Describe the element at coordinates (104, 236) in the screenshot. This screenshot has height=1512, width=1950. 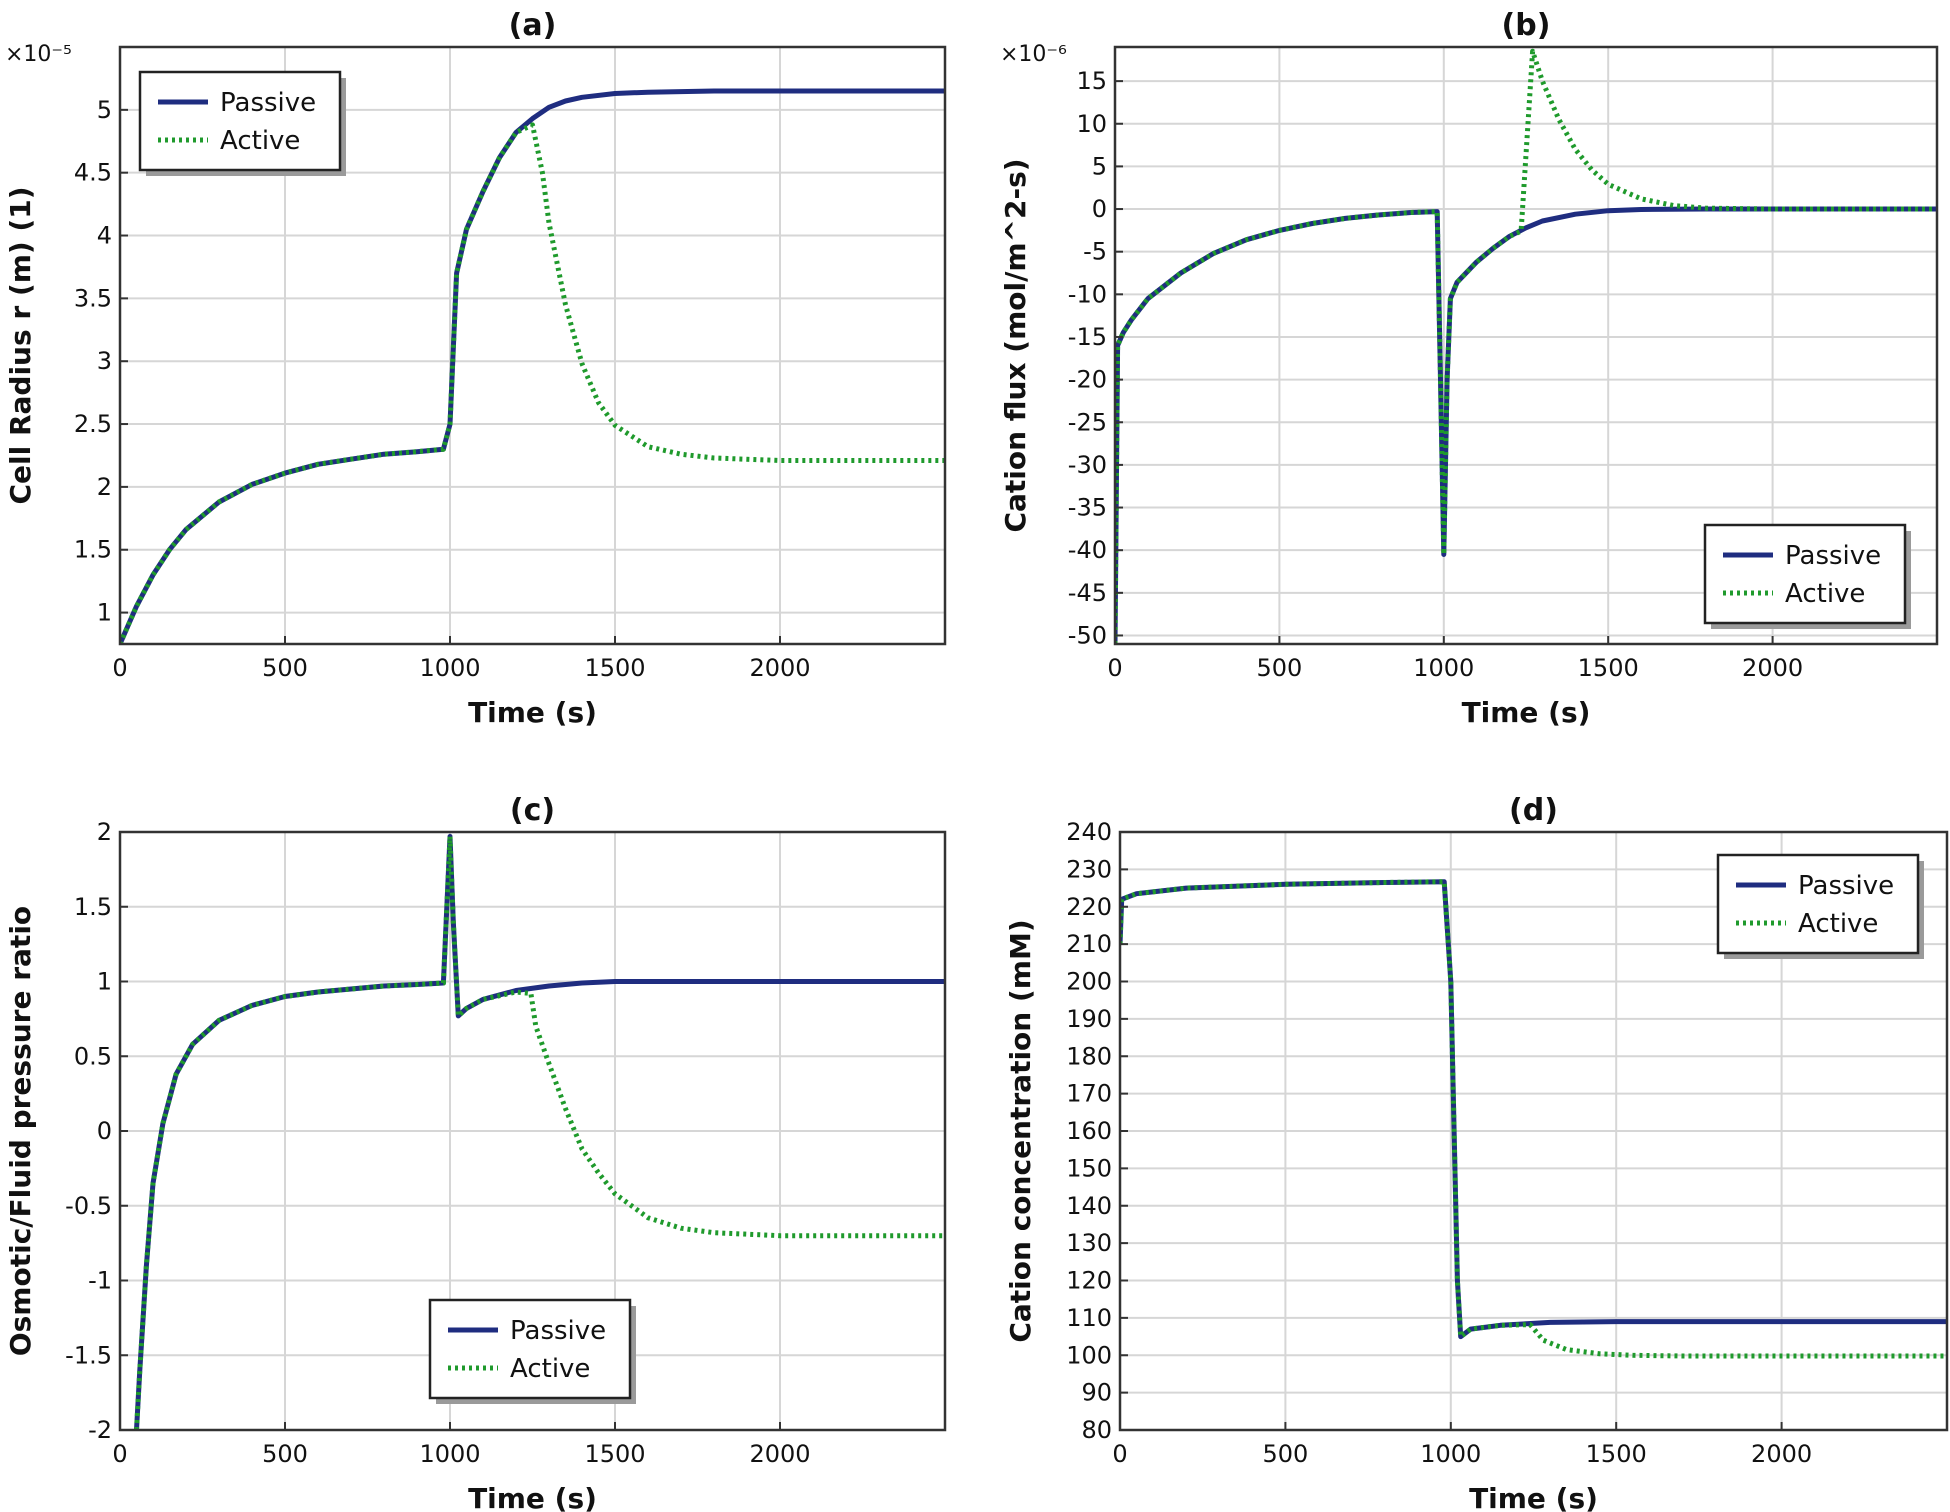
I see `y-tick-label: 4` at that location.